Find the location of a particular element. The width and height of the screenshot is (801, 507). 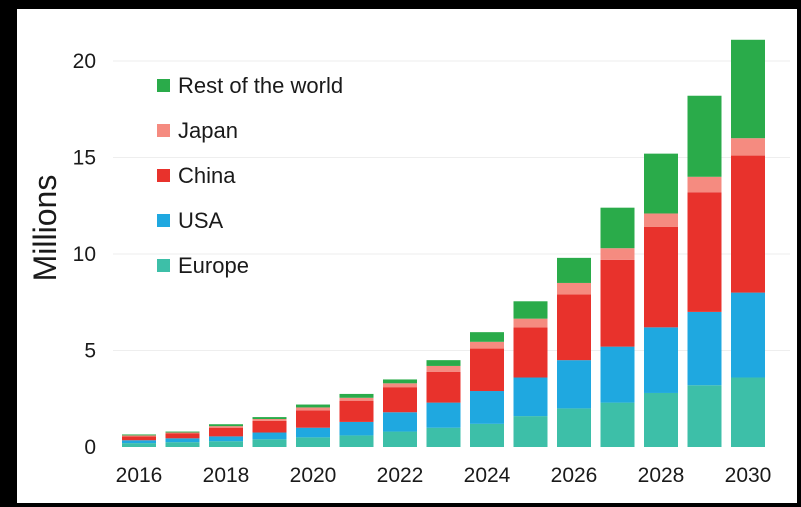

bar-stack-2021 is located at coordinates (356, 420).